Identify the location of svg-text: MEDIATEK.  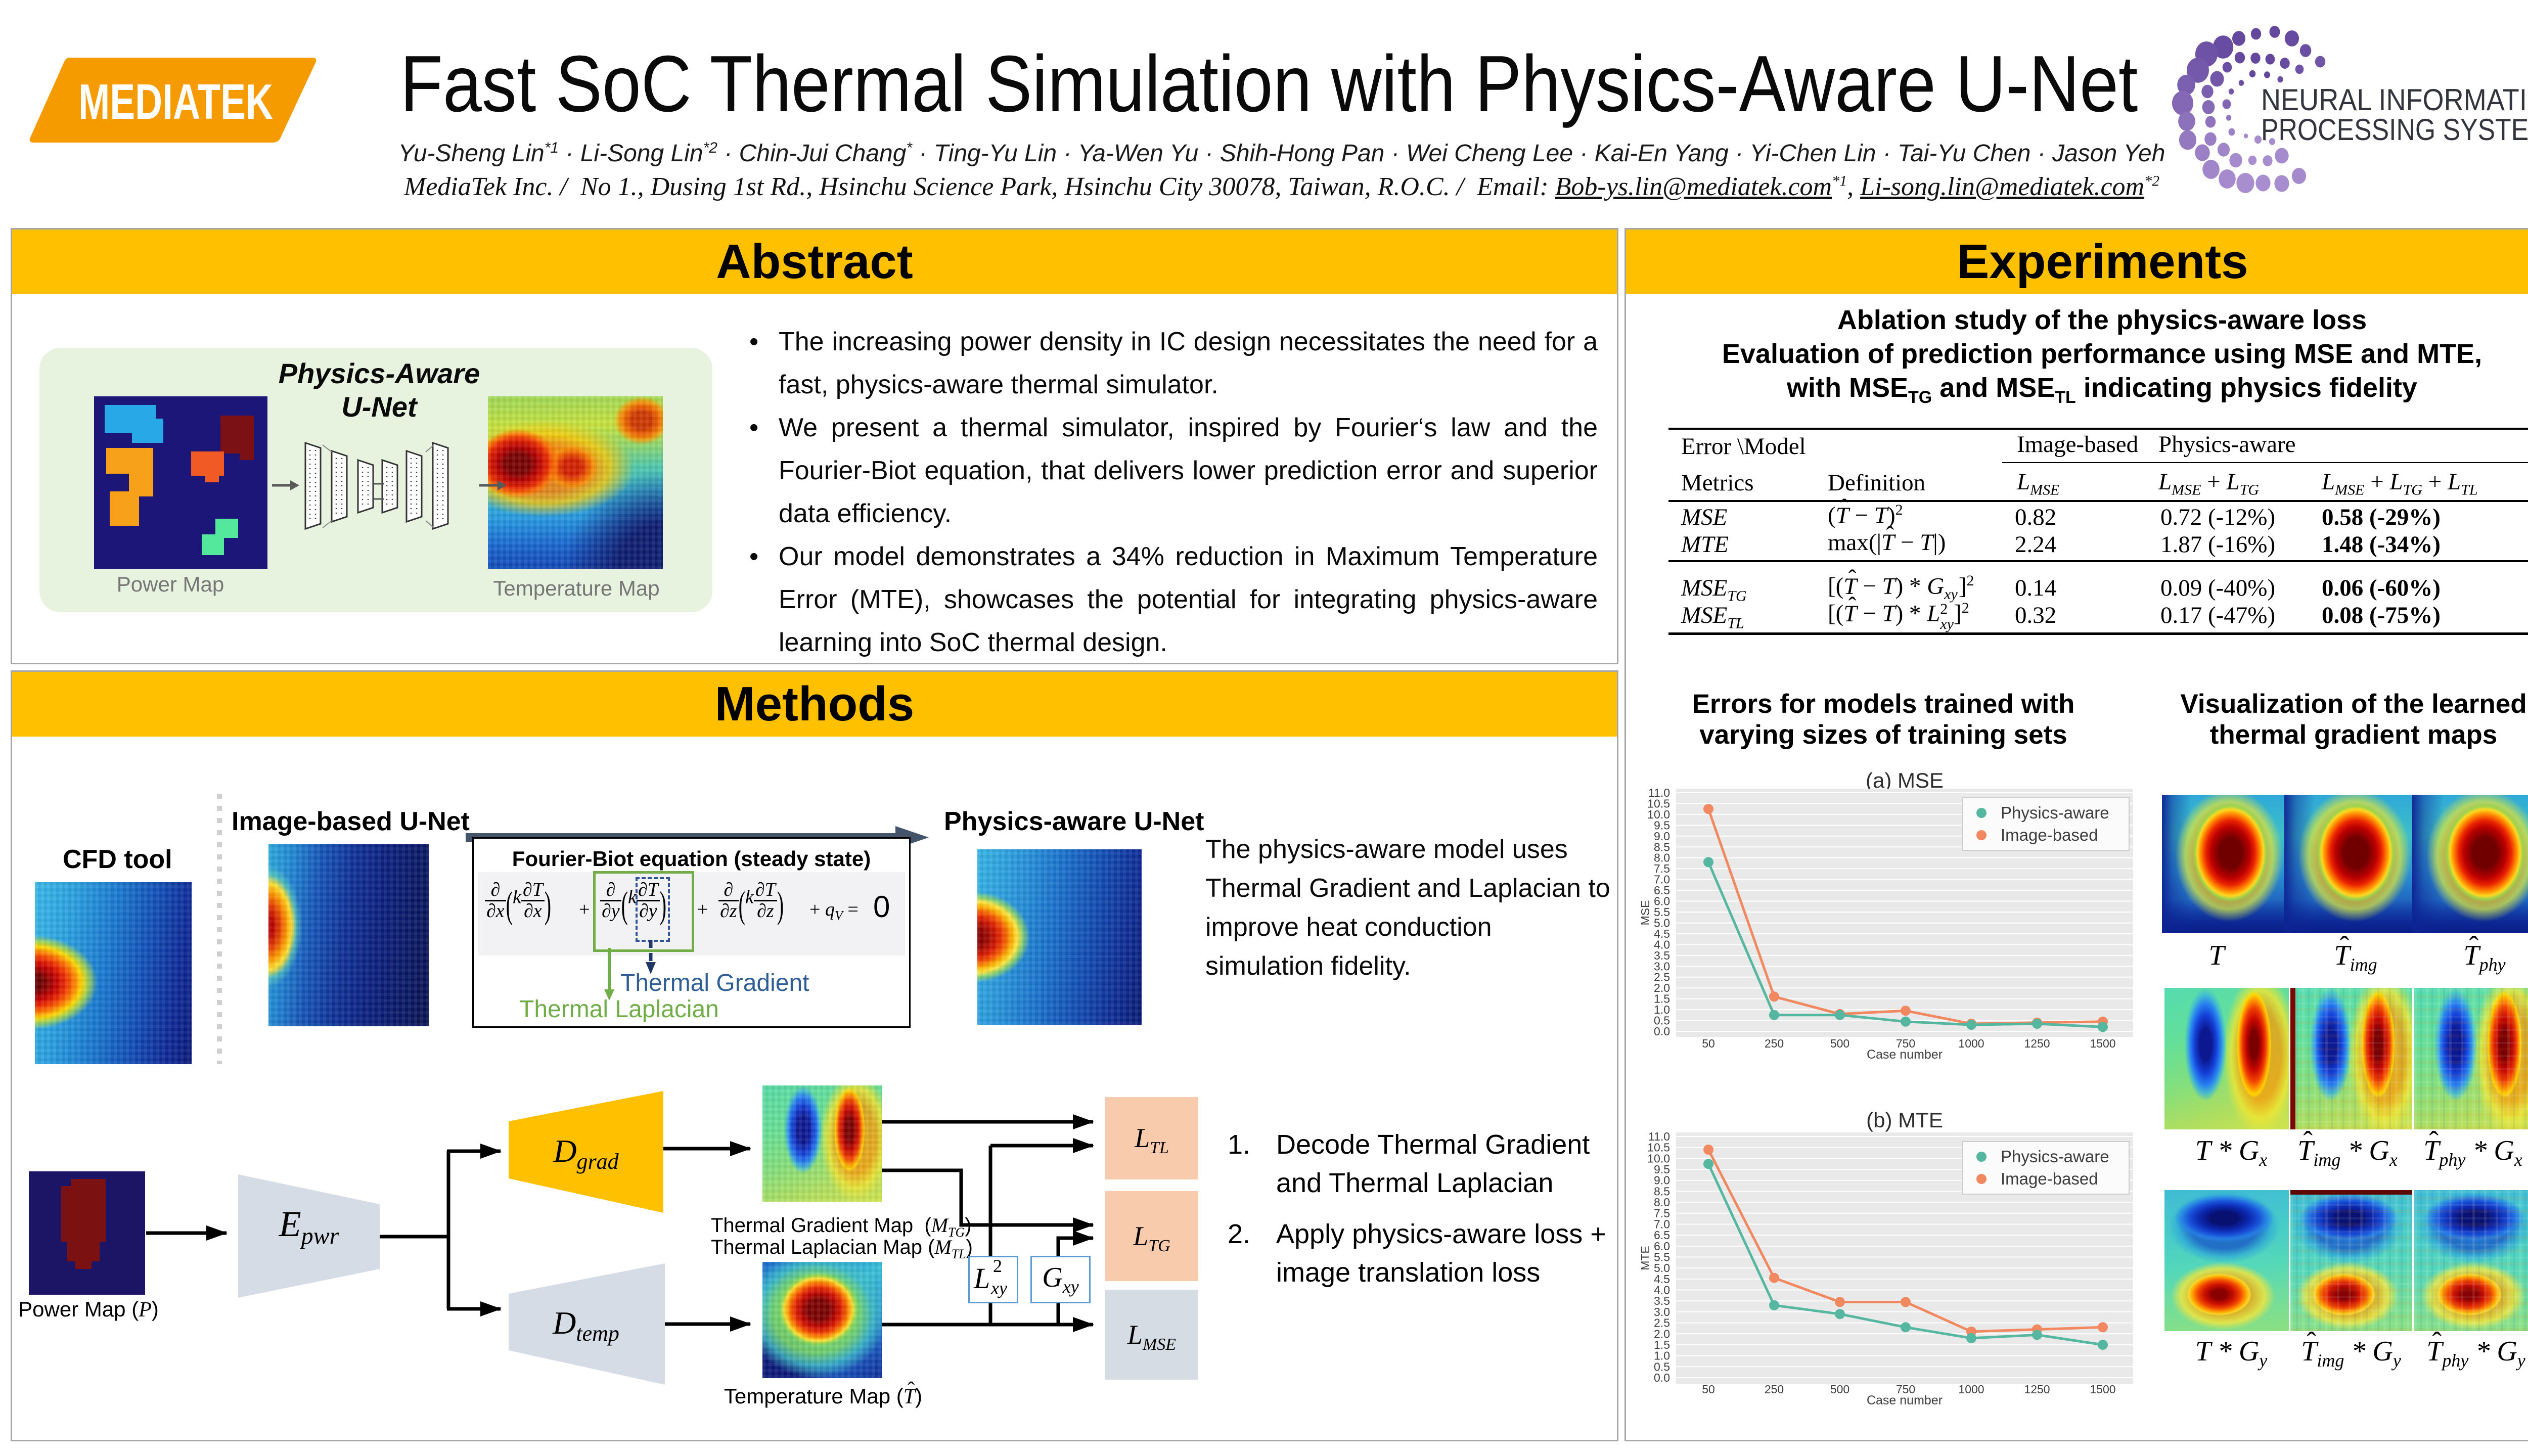
(176, 101).